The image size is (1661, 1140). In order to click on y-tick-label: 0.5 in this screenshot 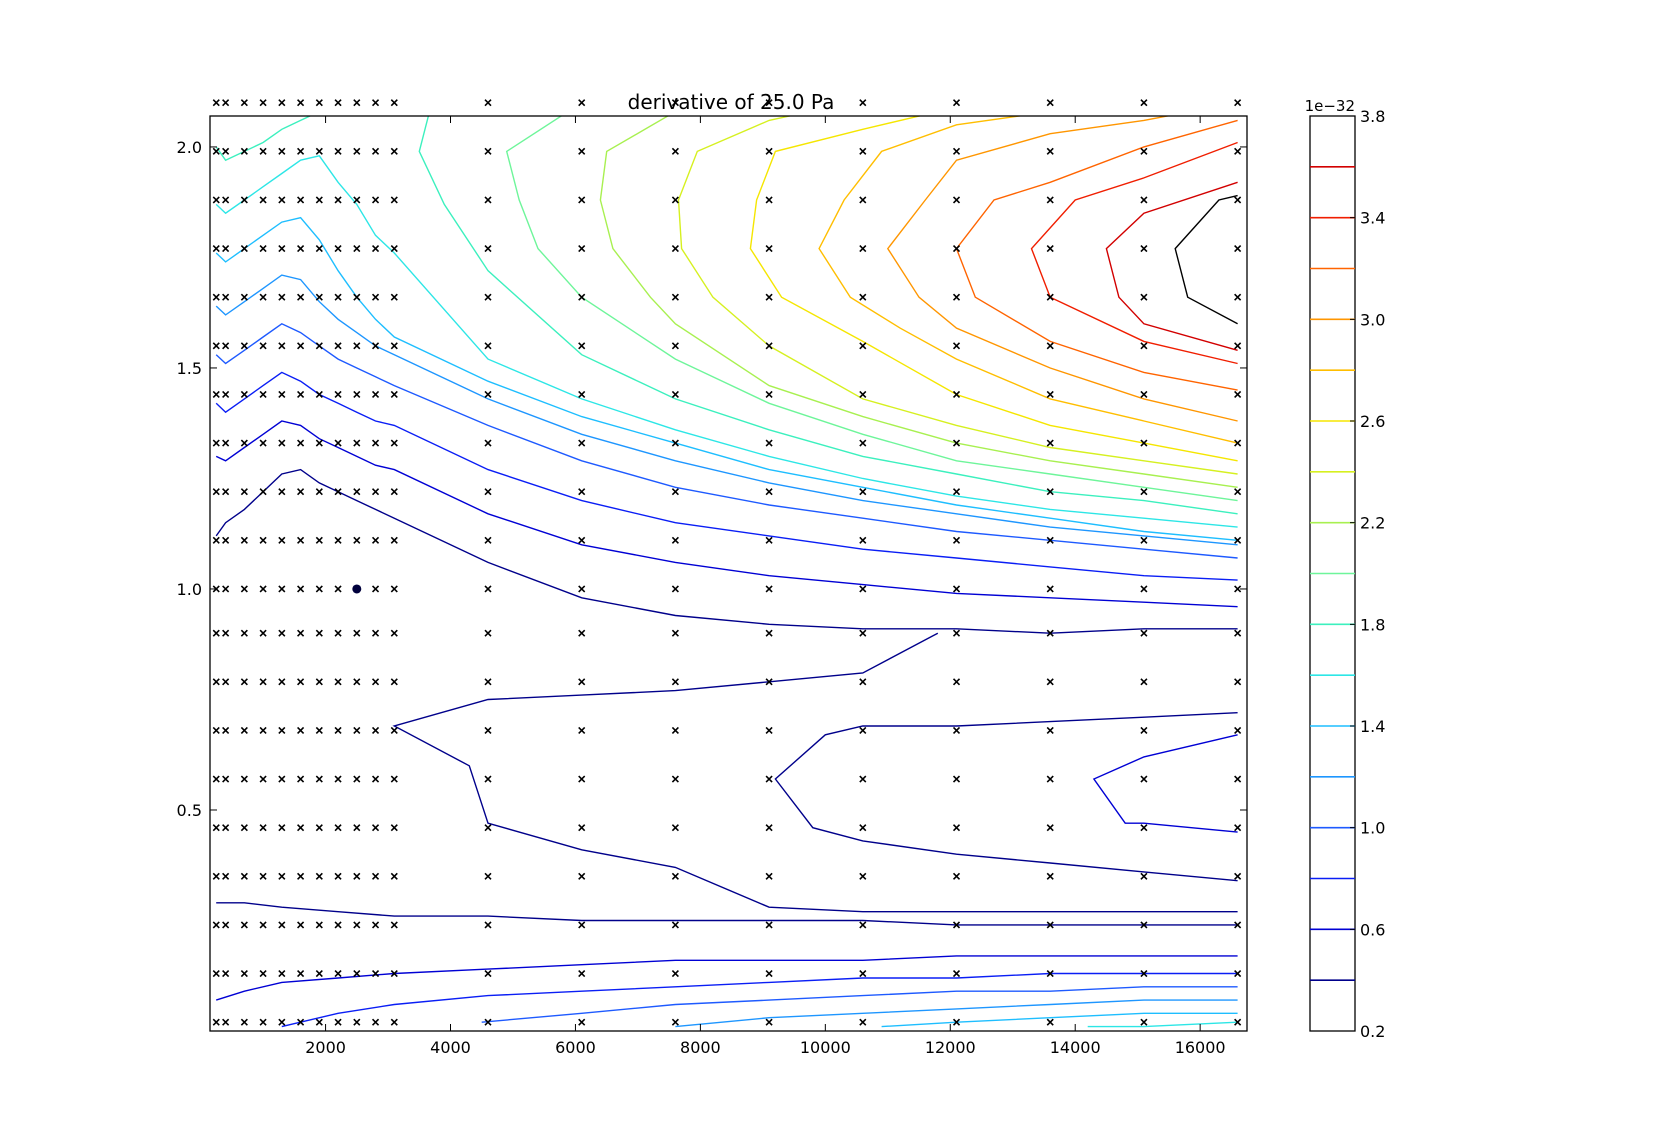, I will do `click(189, 810)`.